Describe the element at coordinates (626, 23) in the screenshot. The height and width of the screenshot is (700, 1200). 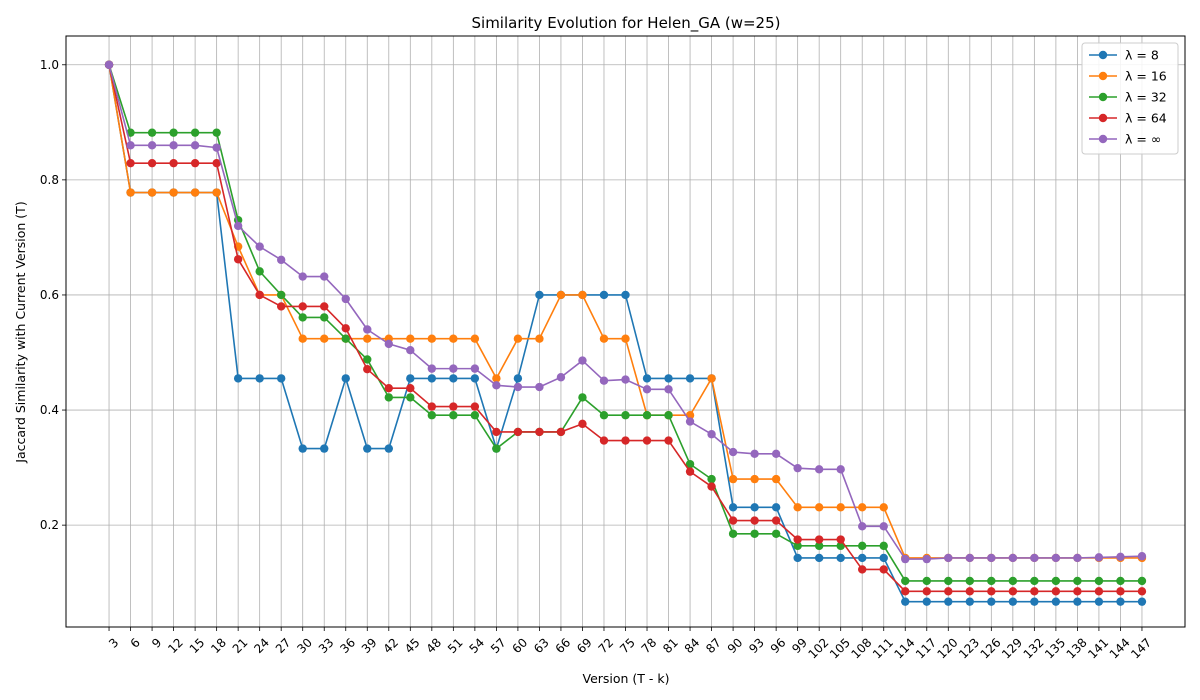
I see `chart-title: Similarity Evolution for Helen_GA (w=25)` at that location.